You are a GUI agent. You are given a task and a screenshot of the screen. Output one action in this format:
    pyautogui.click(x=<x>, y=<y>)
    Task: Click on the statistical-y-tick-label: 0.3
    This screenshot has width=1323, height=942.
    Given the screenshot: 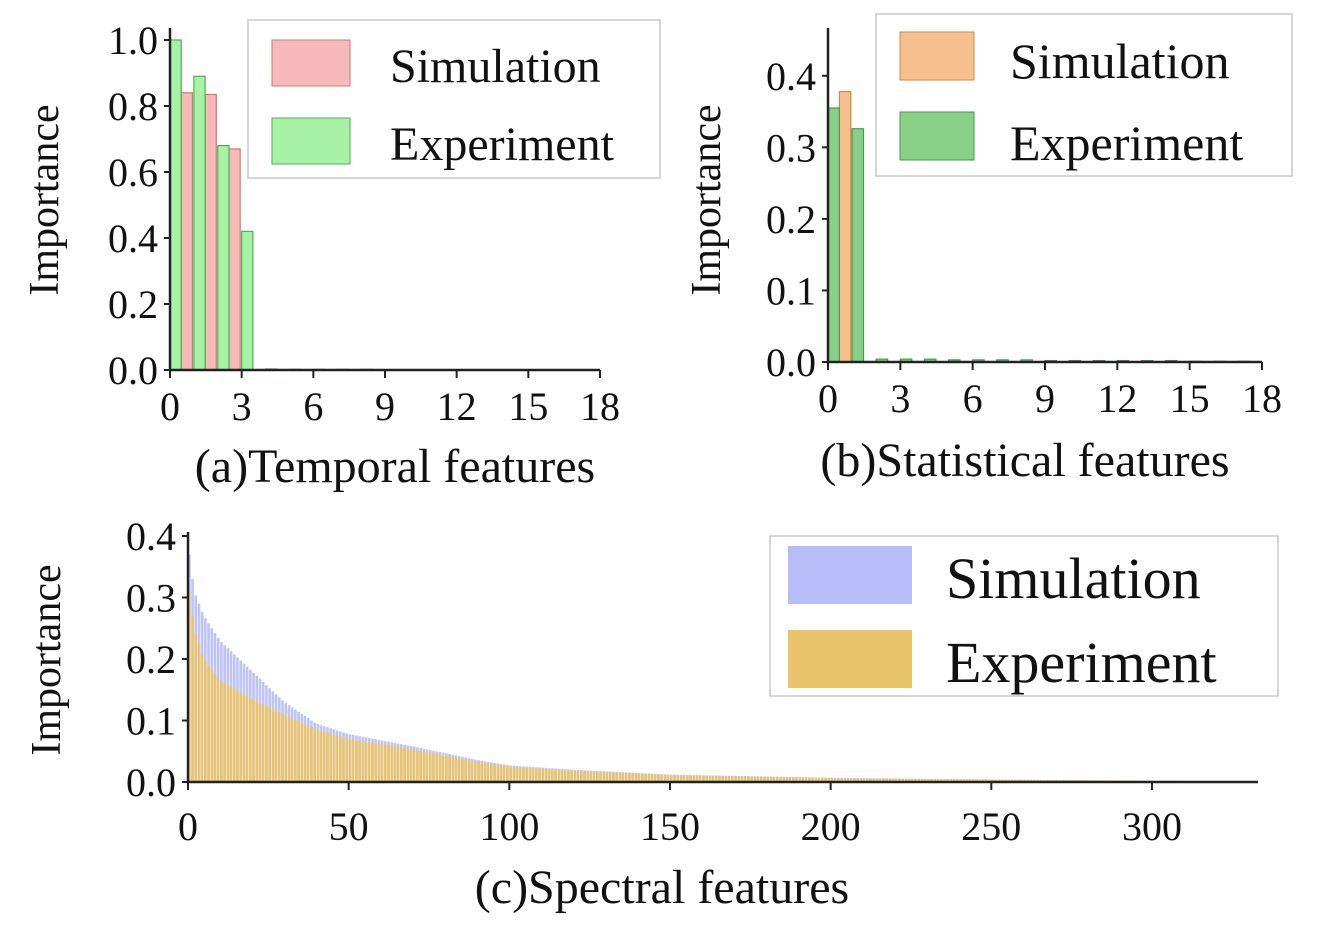 What is the action you would take?
    pyautogui.click(x=791, y=147)
    